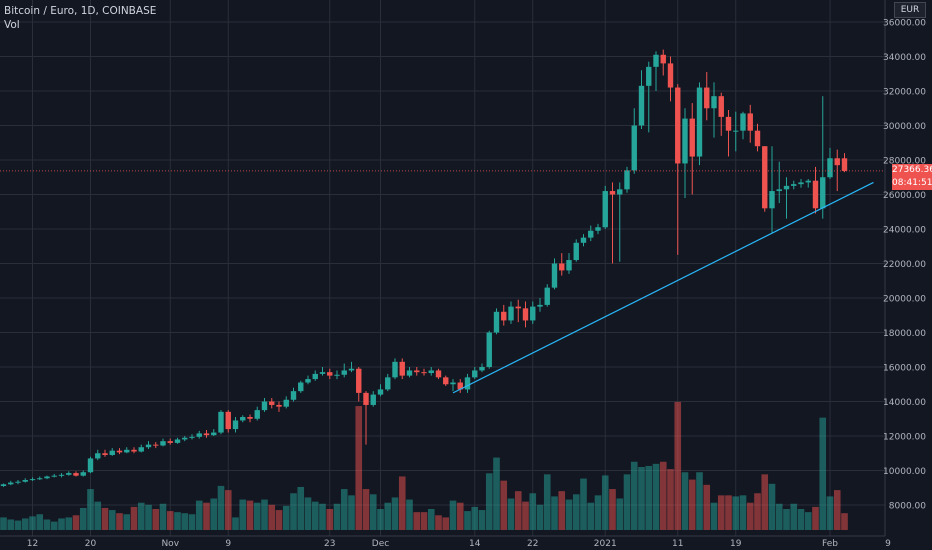 The image size is (932, 550). What do you see at coordinates (532, 544) in the screenshot?
I see `time-tick-label: 22` at bounding box center [532, 544].